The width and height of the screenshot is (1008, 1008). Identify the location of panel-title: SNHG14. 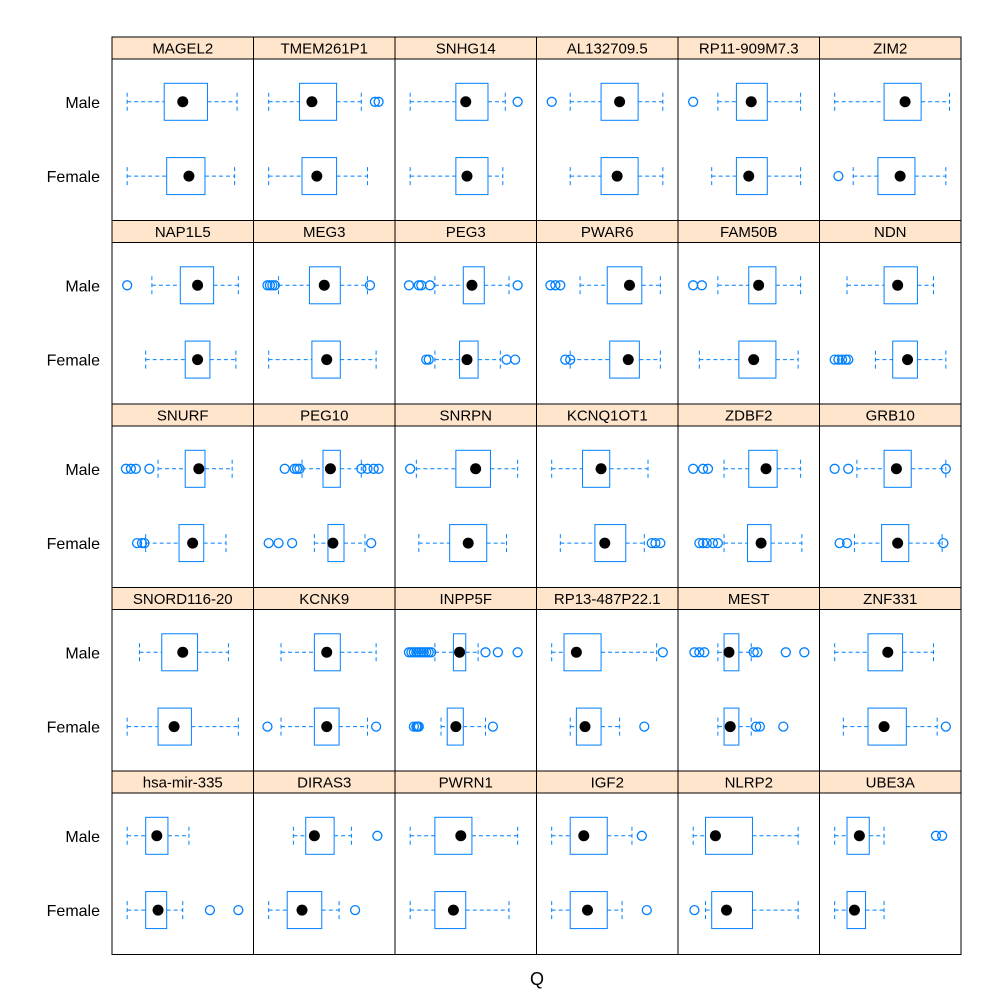
(466, 49).